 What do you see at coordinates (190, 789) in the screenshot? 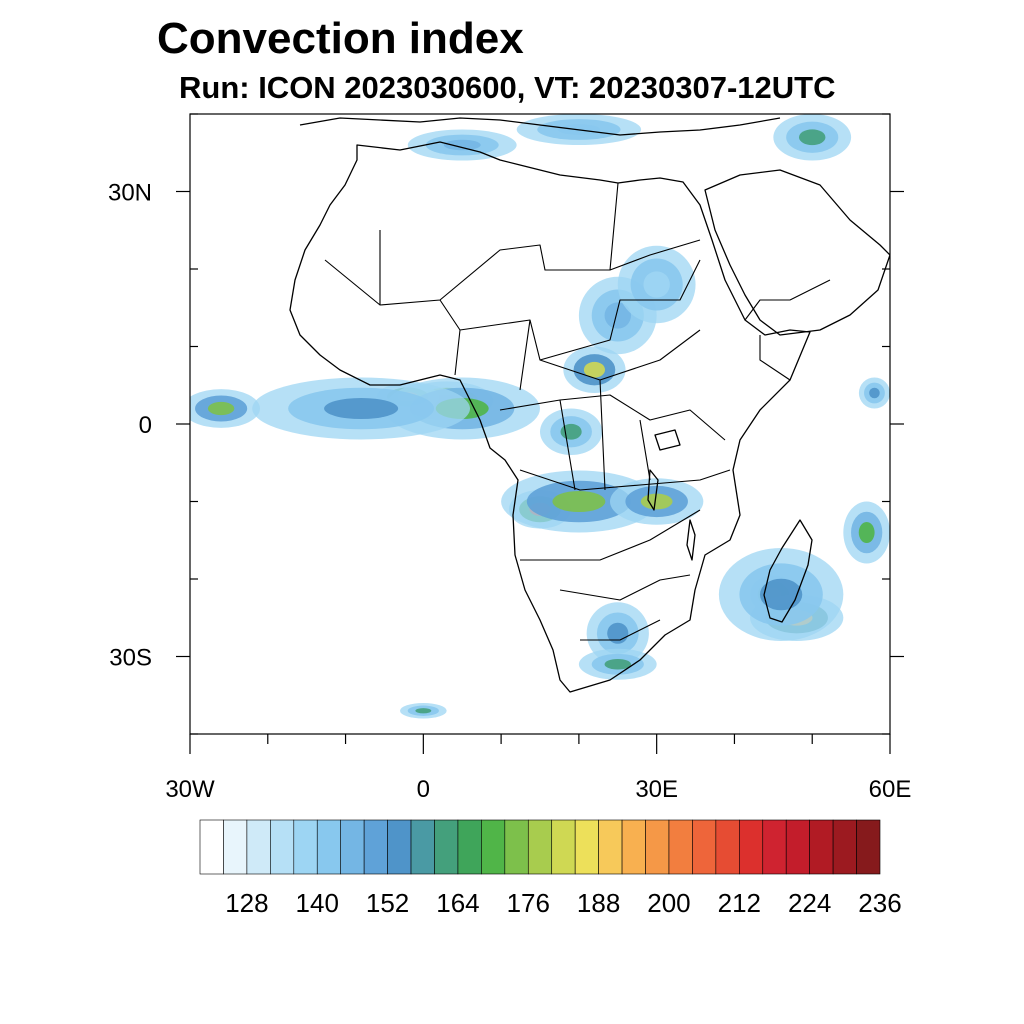
I see `lon-tick-label: 30W` at bounding box center [190, 789].